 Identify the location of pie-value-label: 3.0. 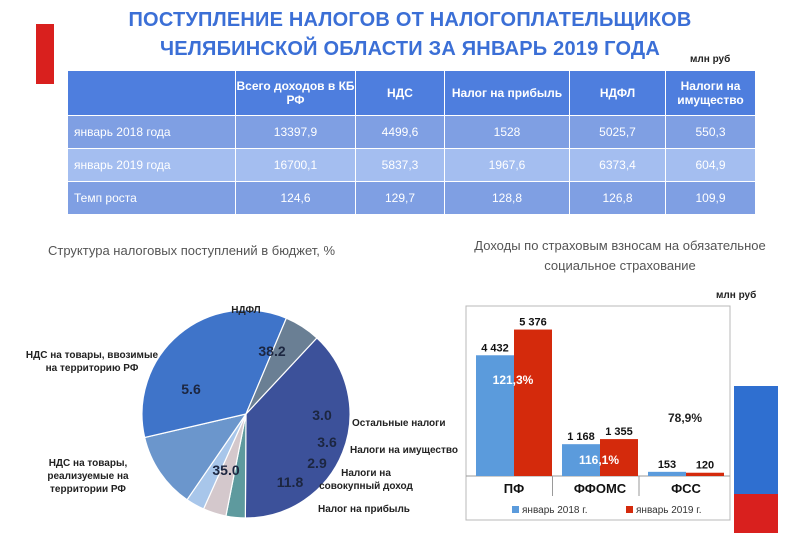
(322, 415).